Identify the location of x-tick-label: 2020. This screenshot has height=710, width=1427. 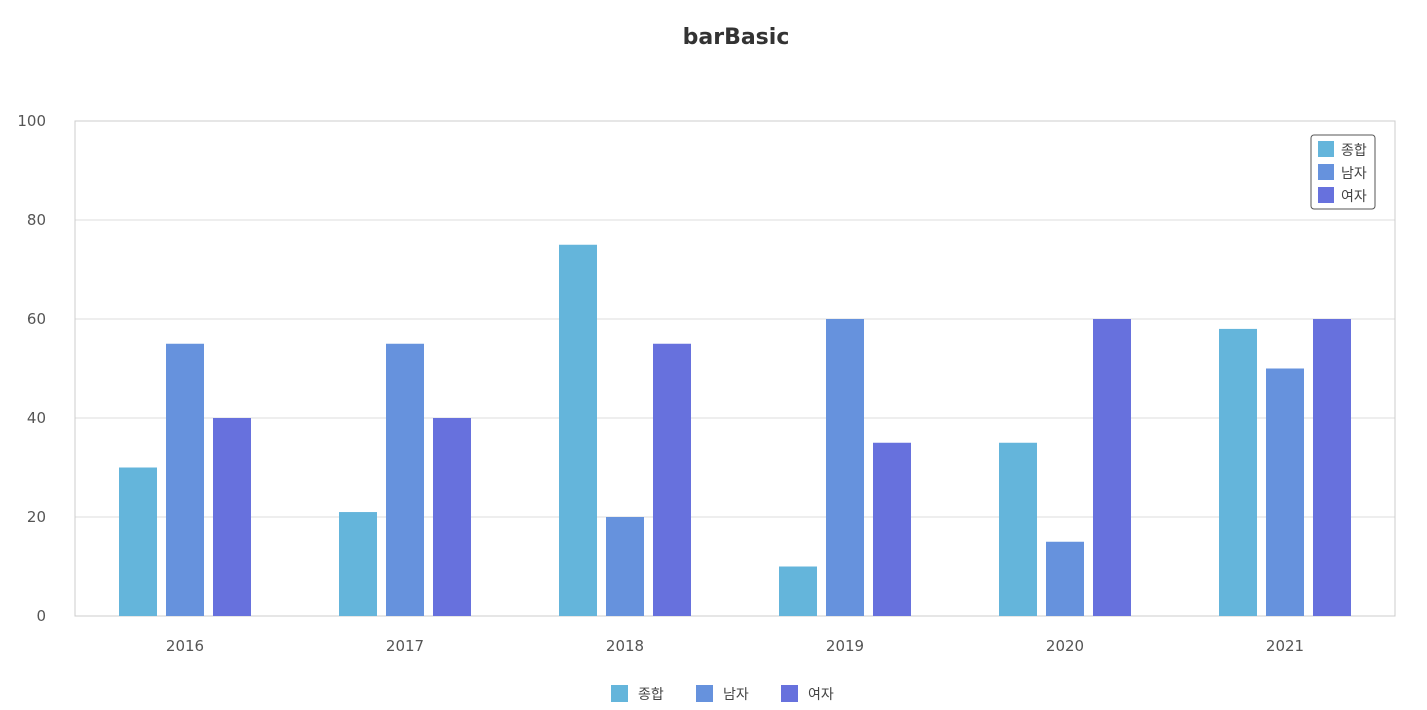
(1065, 646).